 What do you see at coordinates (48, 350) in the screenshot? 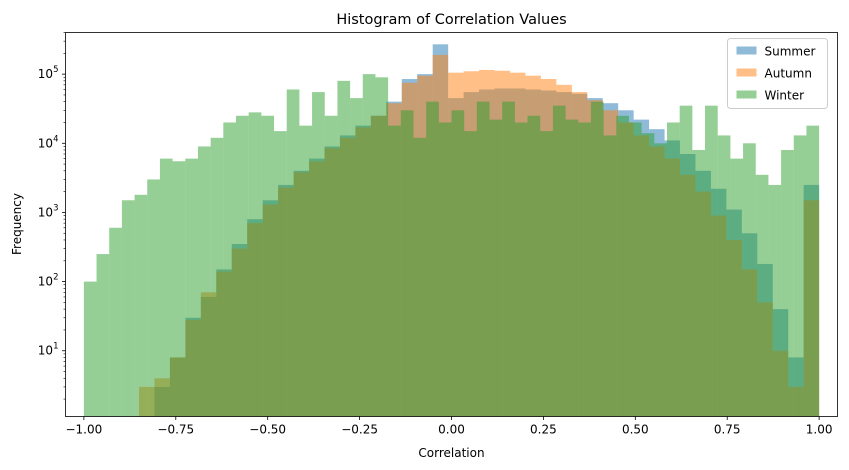
I see `y-tick-label: 10¹` at bounding box center [48, 350].